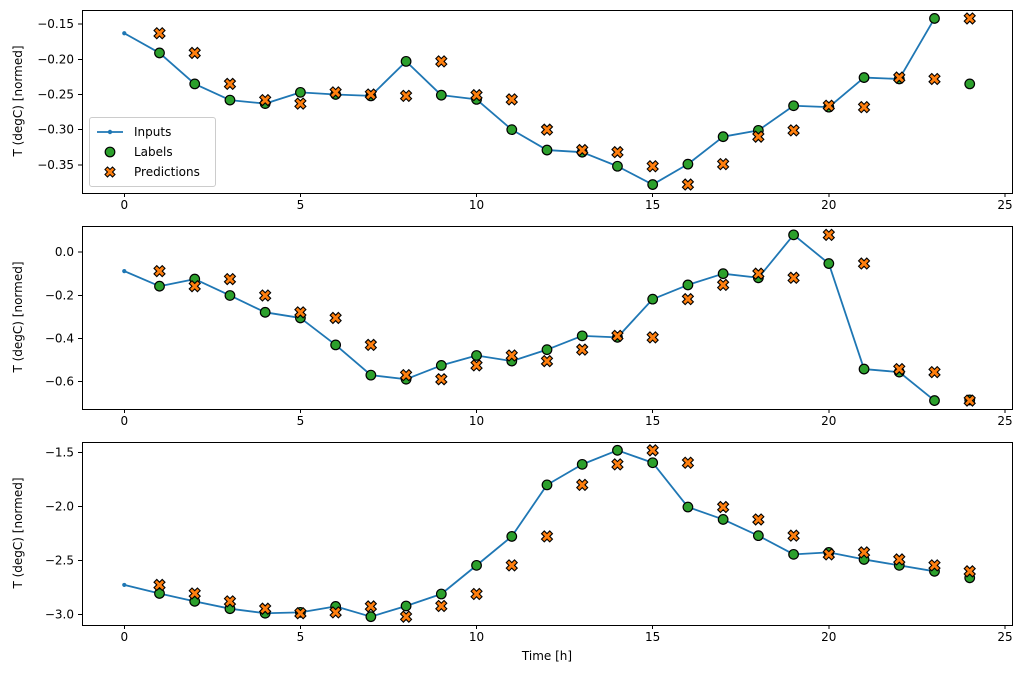 The height and width of the screenshot is (679, 1023). Describe the element at coordinates (59, 452) in the screenshot. I see `y-tick-label: −1.5` at that location.